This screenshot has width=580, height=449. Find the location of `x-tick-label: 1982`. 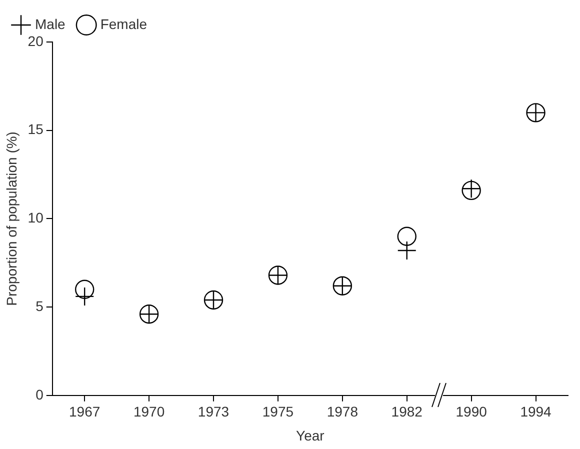

x-tick-label: 1982 is located at coordinates (407, 412).